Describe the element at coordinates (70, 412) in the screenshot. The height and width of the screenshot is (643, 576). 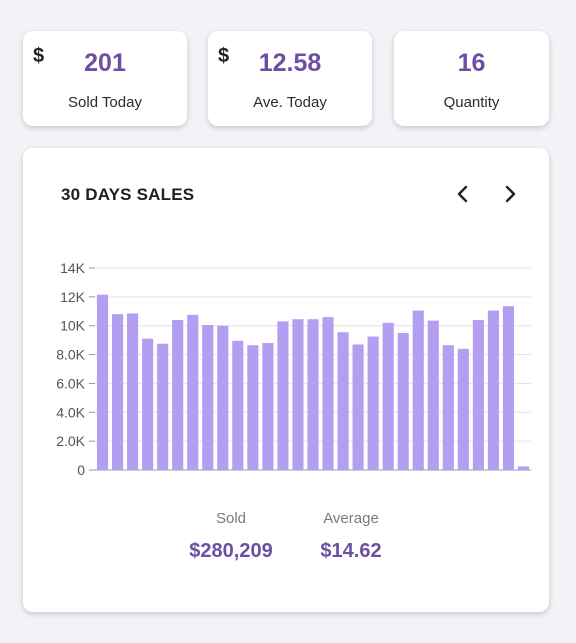
I see `y-tick-label: 4.0K` at that location.